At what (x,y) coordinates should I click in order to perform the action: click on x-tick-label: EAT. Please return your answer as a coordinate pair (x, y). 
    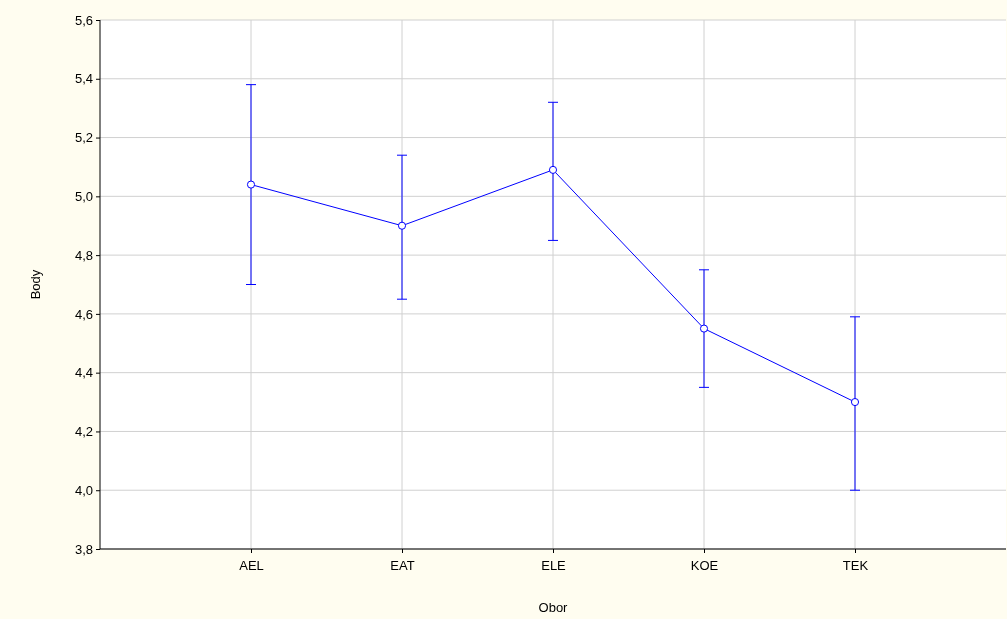
    Looking at the image, I should click on (402, 566).